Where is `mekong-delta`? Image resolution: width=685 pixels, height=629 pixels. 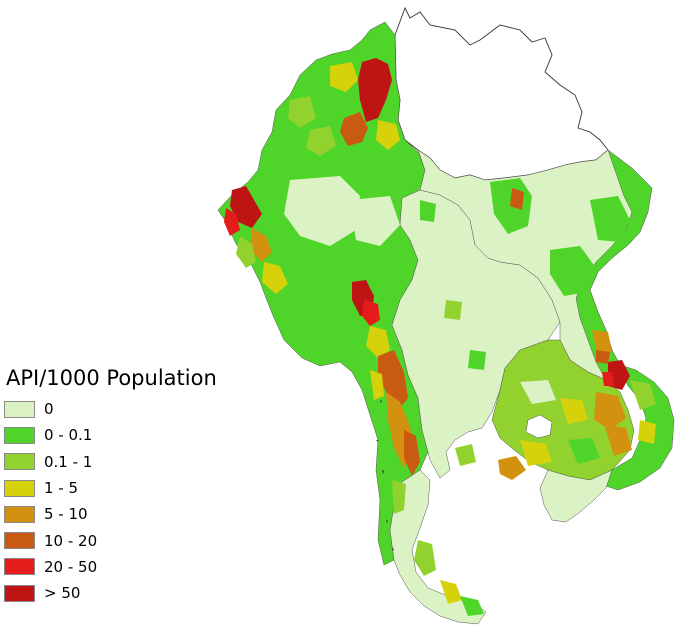
mekong-delta is located at coordinates (576, 496).